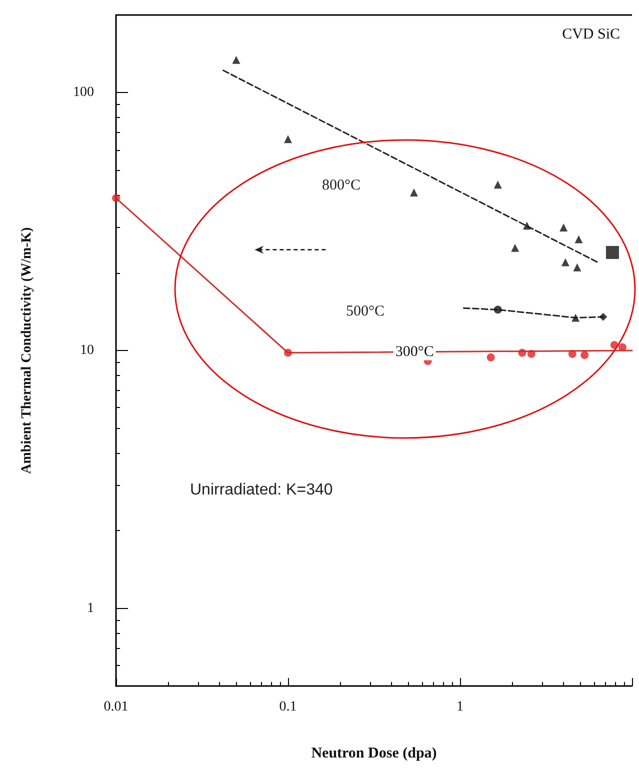 The width and height of the screenshot is (639, 782). Describe the element at coordinates (116, 707) in the screenshot. I see `x-tick-label: 0.01` at that location.